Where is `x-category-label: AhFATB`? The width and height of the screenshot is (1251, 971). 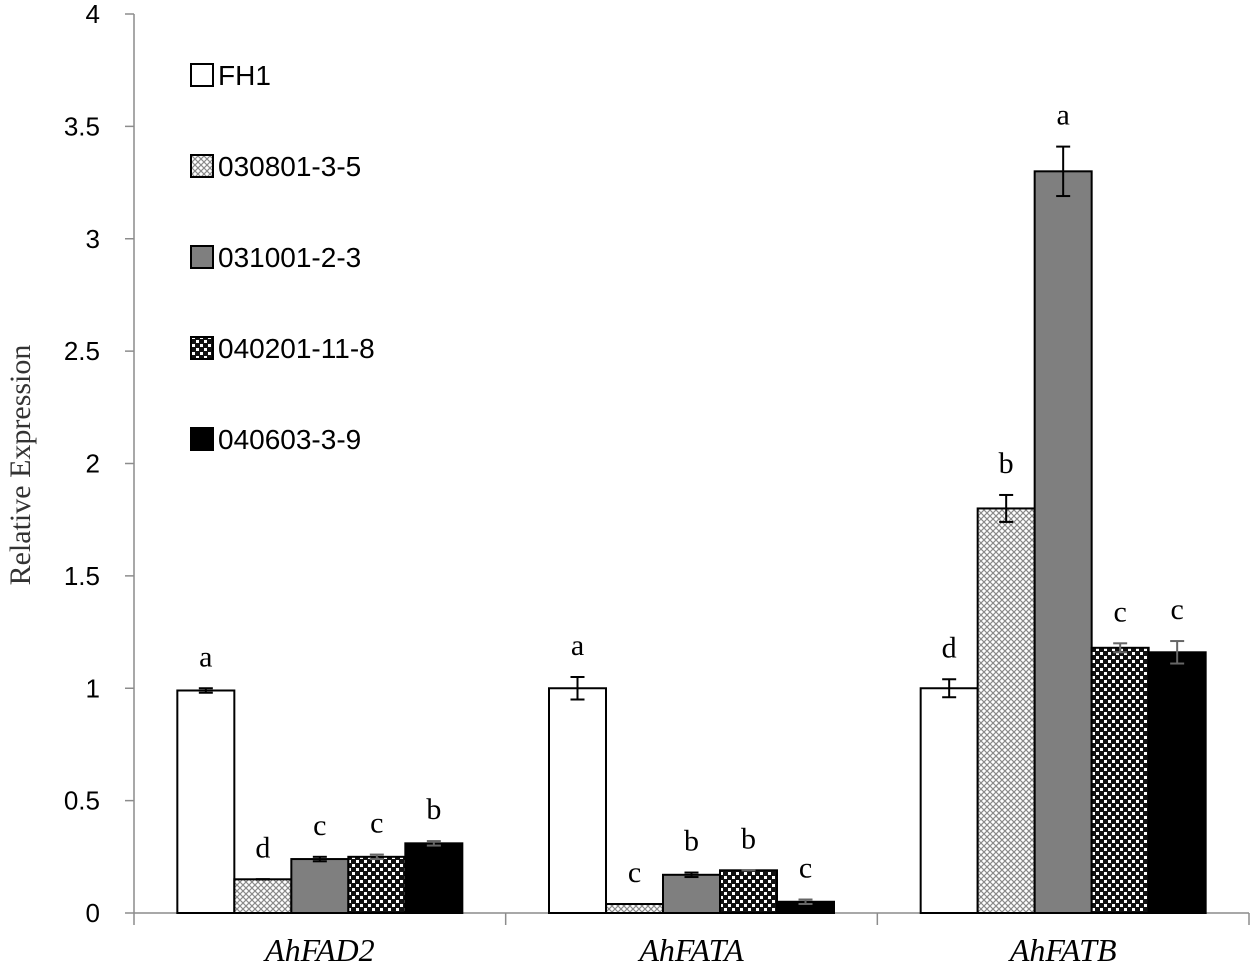 x-category-label: AhFATB is located at coordinates (1062, 950).